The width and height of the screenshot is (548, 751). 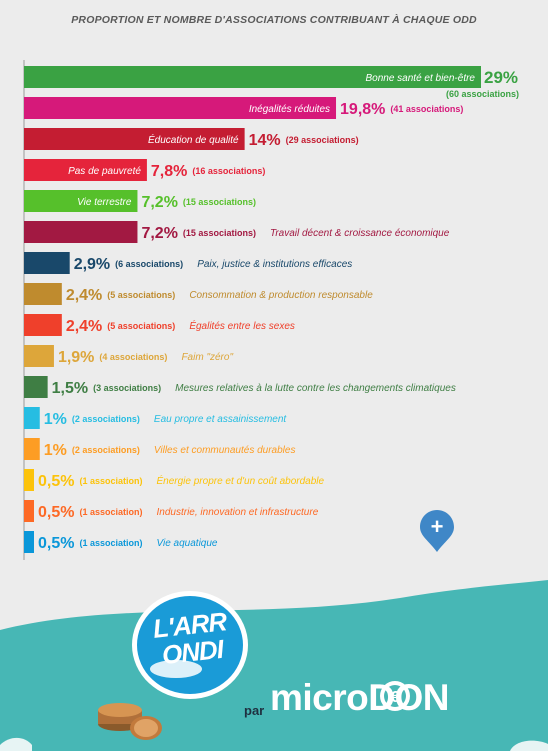 I want to click on add-button: +, so click(x=437, y=531).